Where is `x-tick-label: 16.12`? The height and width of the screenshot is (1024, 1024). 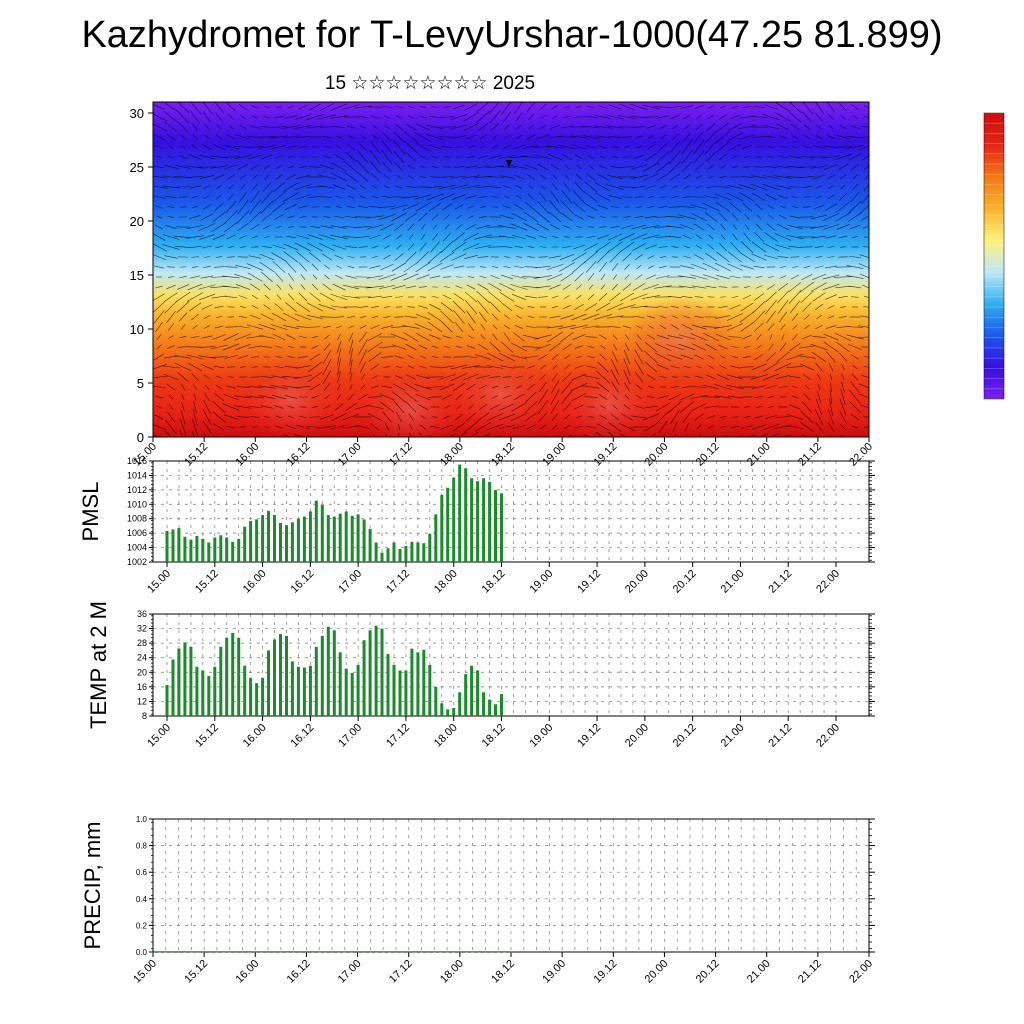
x-tick-label: 16.12 is located at coordinates (299, 455).